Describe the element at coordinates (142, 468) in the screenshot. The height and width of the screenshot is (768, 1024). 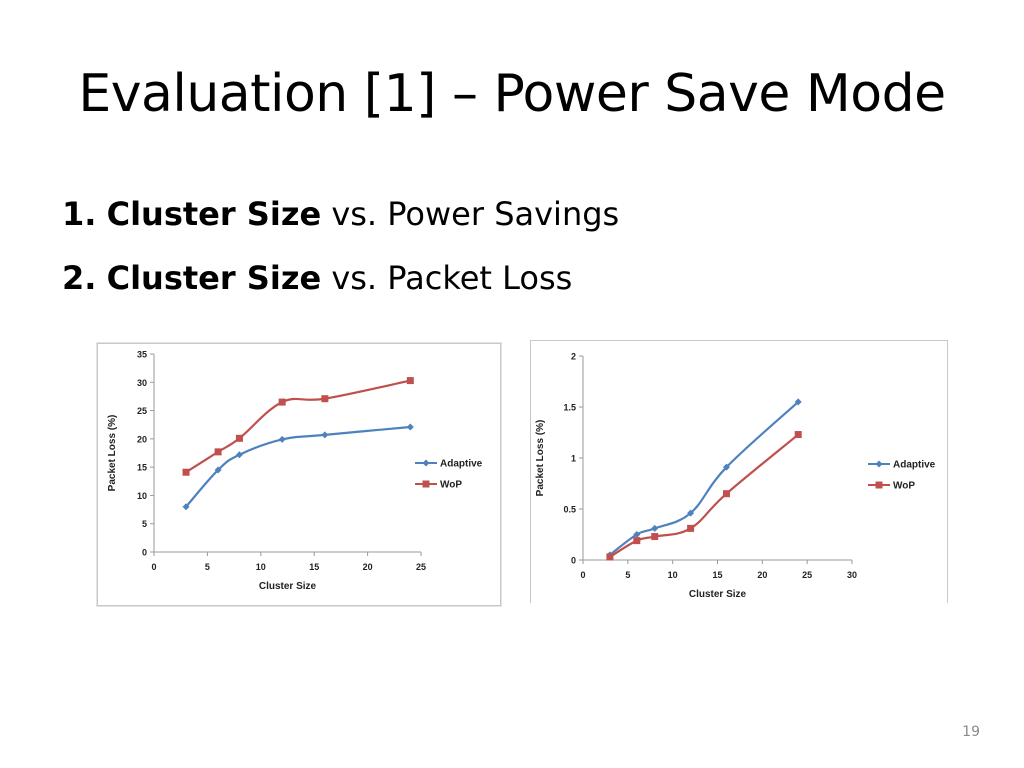
I see `y-tick-label: 15` at that location.